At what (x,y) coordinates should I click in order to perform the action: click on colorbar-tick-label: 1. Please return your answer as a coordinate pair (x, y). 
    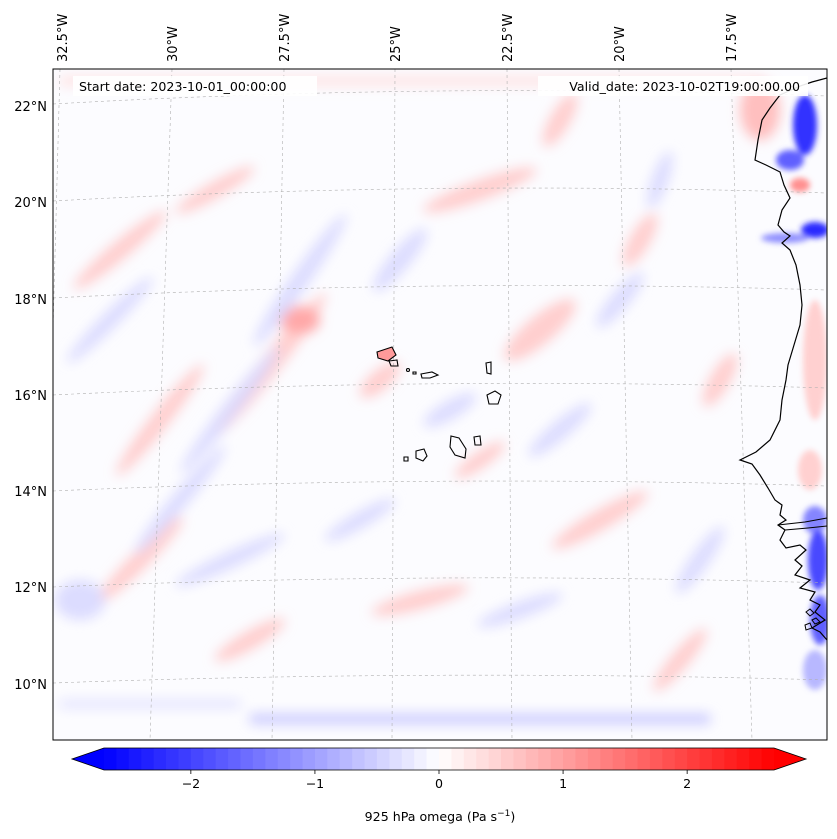
    Looking at the image, I should click on (563, 783).